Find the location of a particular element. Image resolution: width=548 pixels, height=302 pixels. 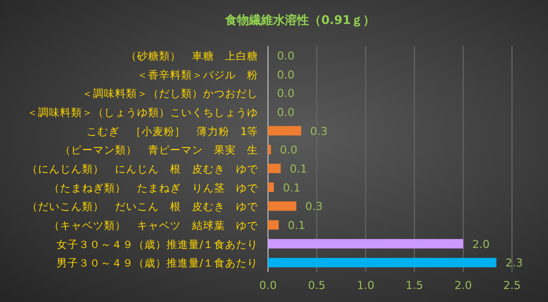

y-tick-label: （キャベツ類） キャベツ 結球葉 ゆで is located at coordinates (154, 225).